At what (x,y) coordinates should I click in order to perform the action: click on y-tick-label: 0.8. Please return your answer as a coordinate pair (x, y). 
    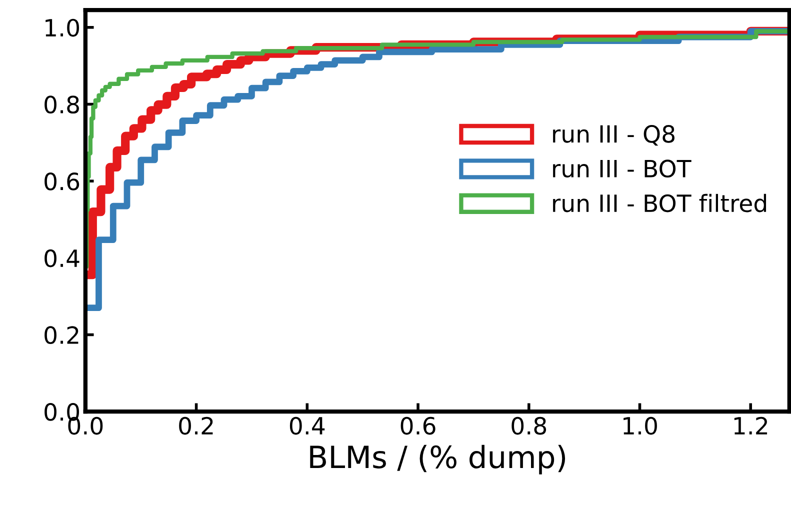
    Looking at the image, I should click on (61, 105).